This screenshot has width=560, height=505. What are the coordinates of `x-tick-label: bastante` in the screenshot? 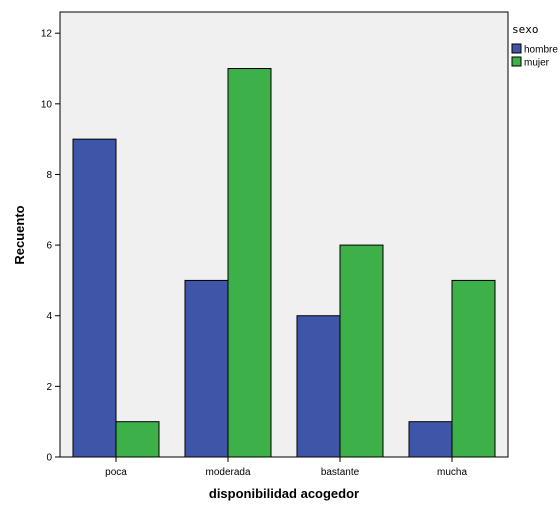 It's located at (340, 472).